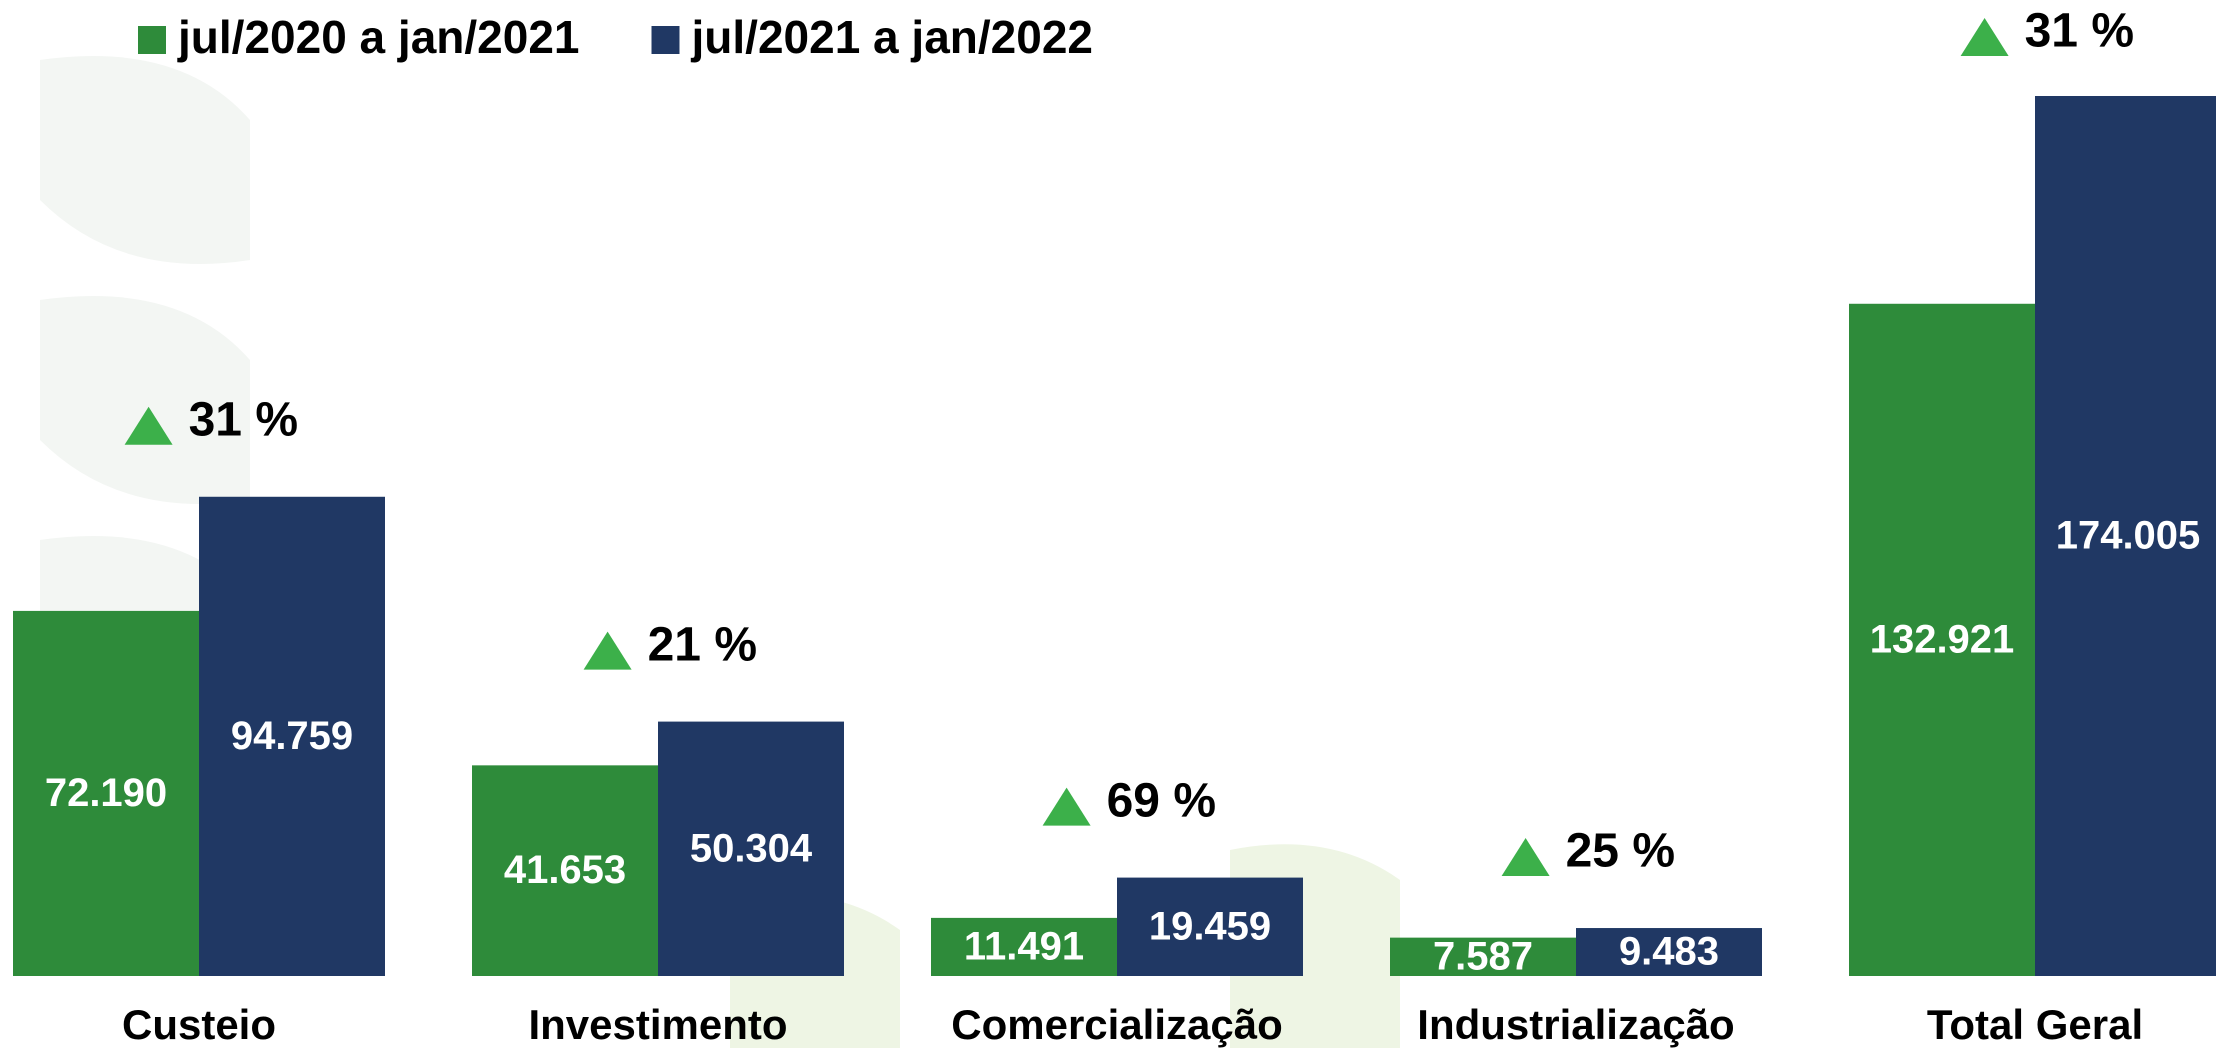  I want to click on x-tick-label: Comercialização, so click(1117, 1024).